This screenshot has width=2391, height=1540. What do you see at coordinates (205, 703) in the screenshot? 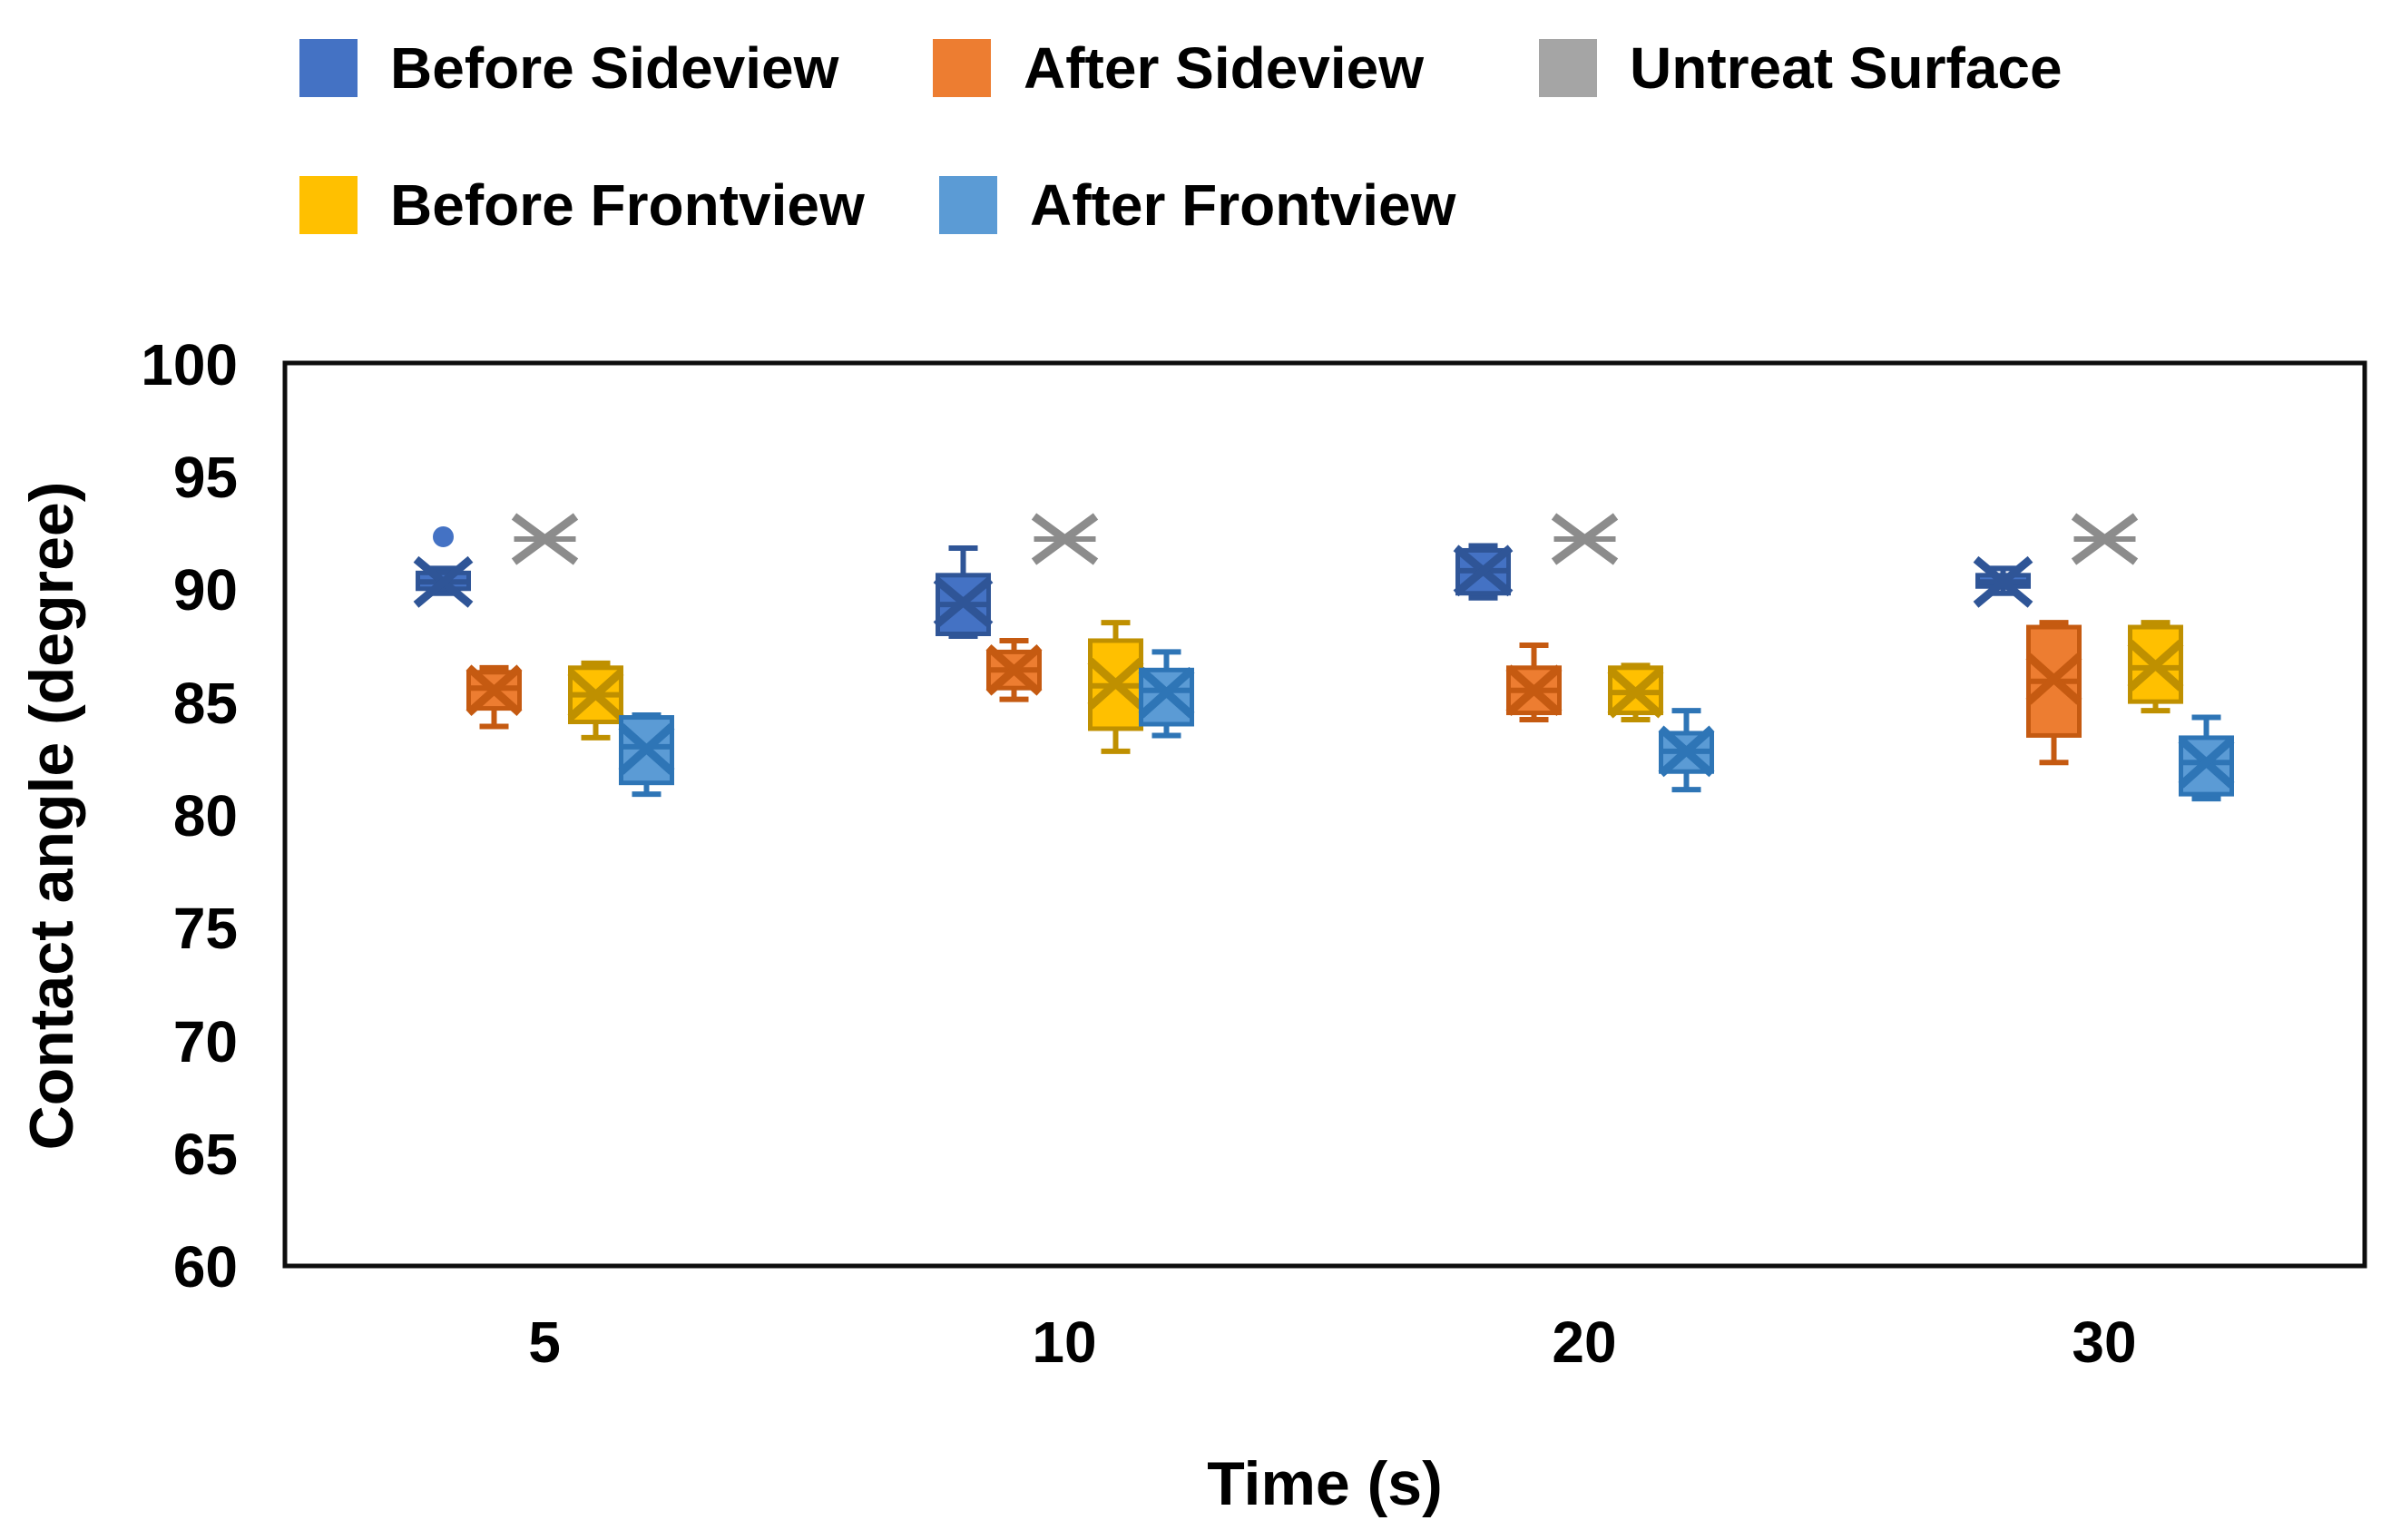
I see `y-tick-85: 85` at bounding box center [205, 703].